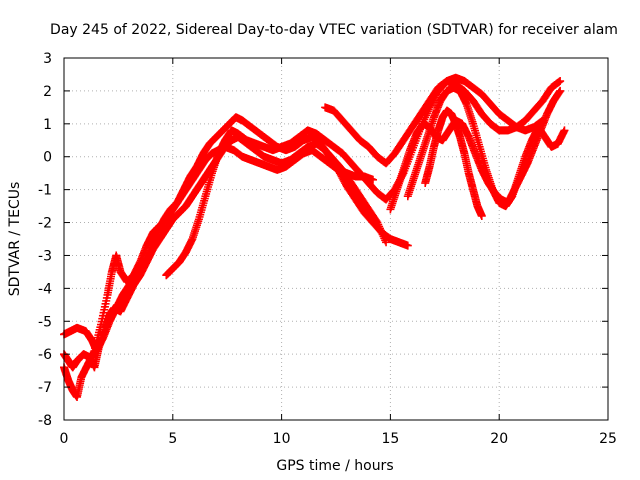  Describe the element at coordinates (45, 322) in the screenshot. I see `y-tick-label: -5` at that location.